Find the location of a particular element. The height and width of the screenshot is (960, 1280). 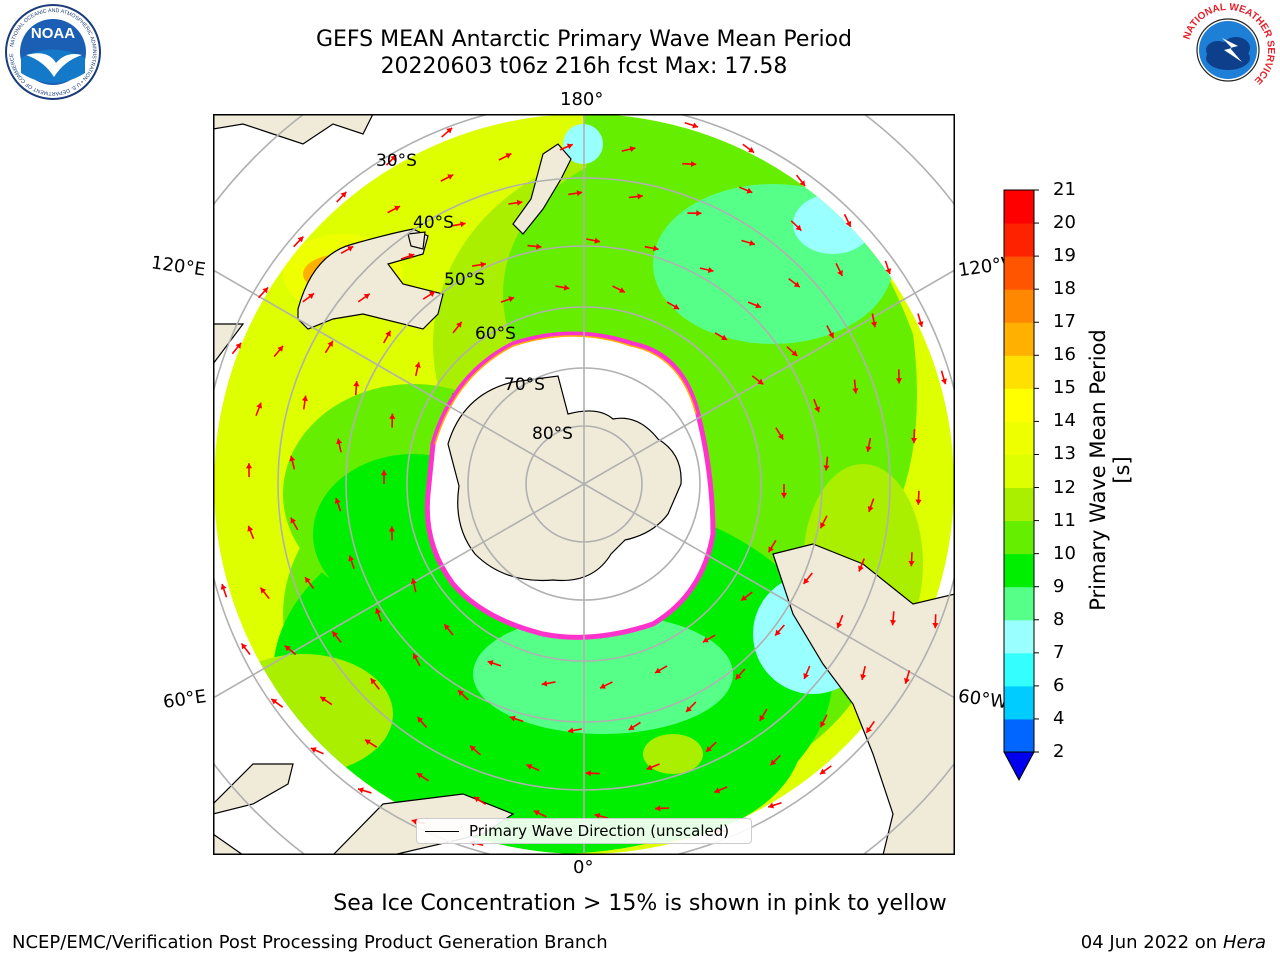

colorbar-tick-label: 17 is located at coordinates (1064, 322).